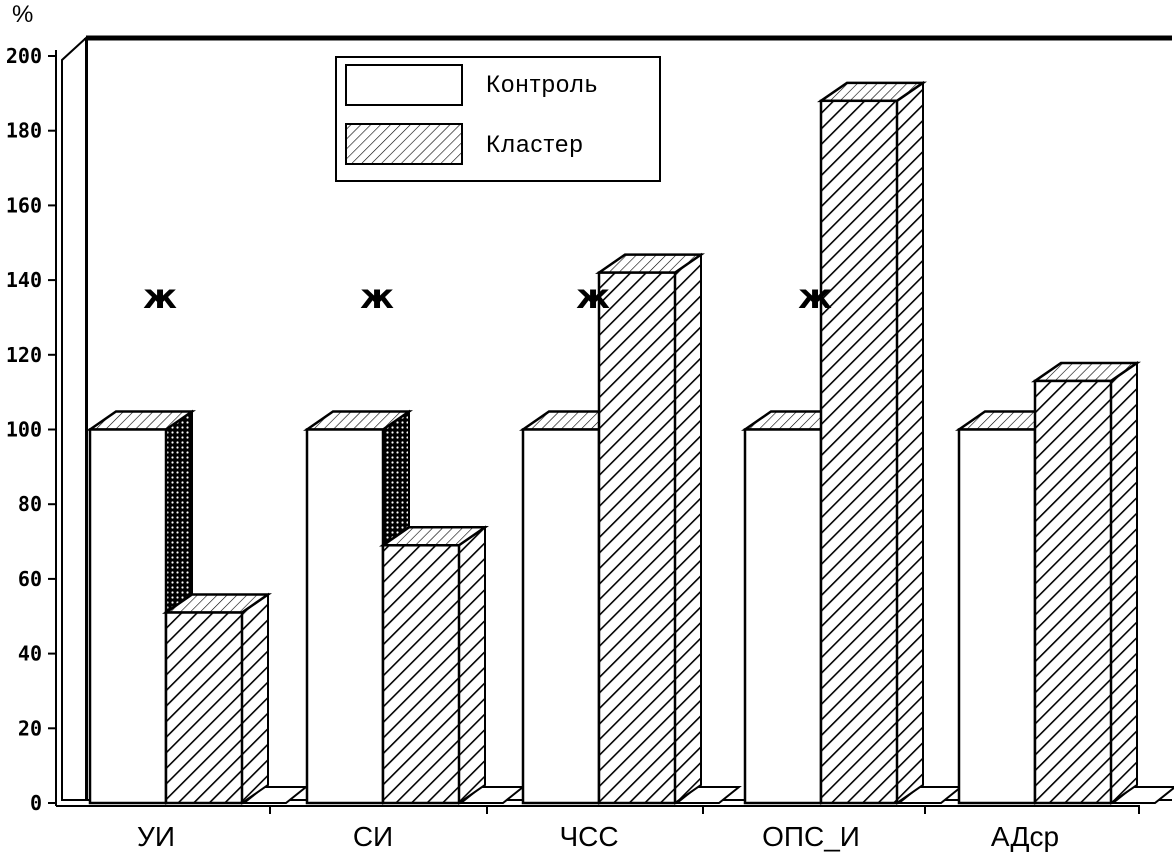 The height and width of the screenshot is (856, 1174). I want to click on legend-label-control: Контроль, so click(542, 84).